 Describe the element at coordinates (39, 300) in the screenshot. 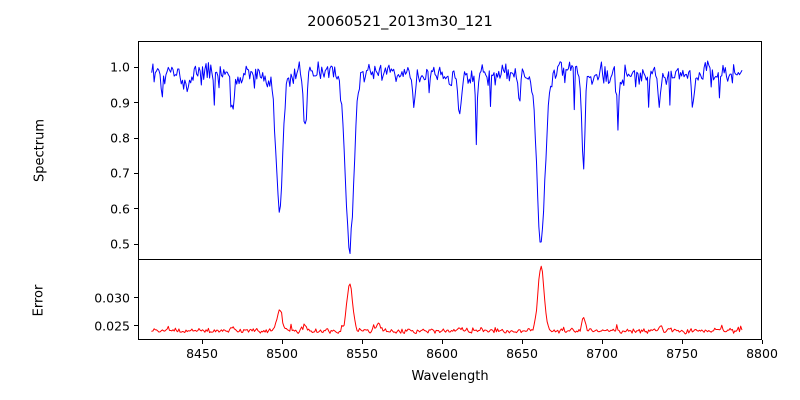

I see `y-axis-label-error: Error` at that location.